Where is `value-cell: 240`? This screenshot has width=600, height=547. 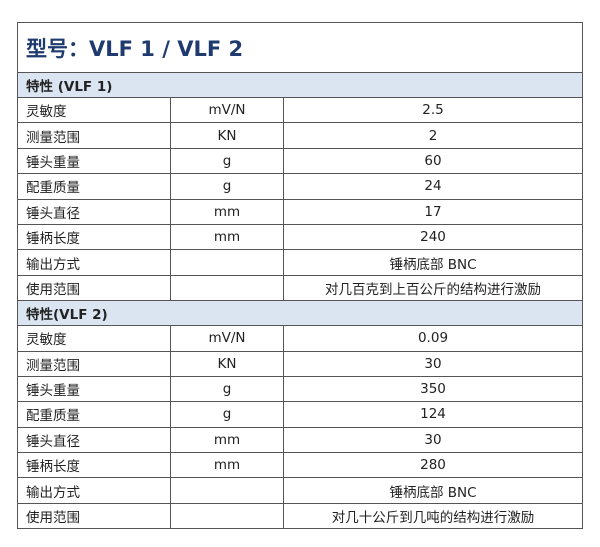
value-cell: 240 is located at coordinates (433, 237).